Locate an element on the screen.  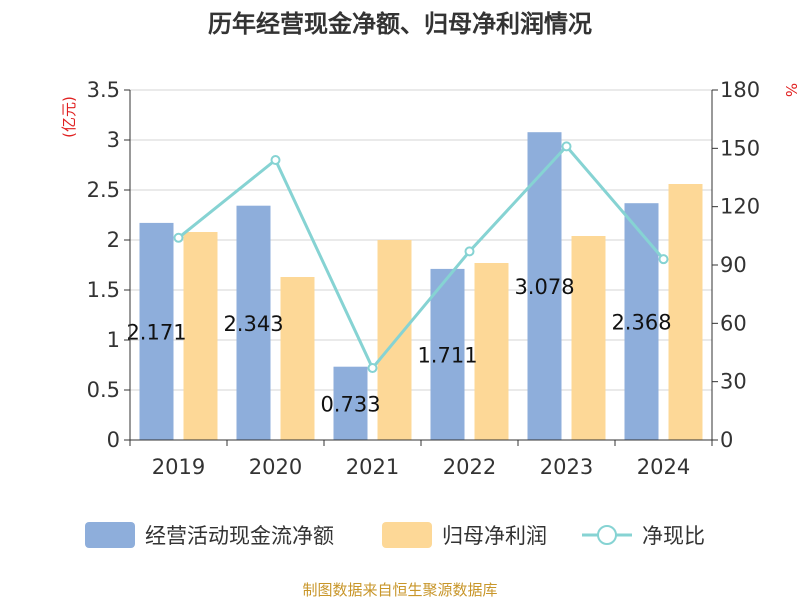
y-left-tick-label: 0.5 is located at coordinates (103, 390).